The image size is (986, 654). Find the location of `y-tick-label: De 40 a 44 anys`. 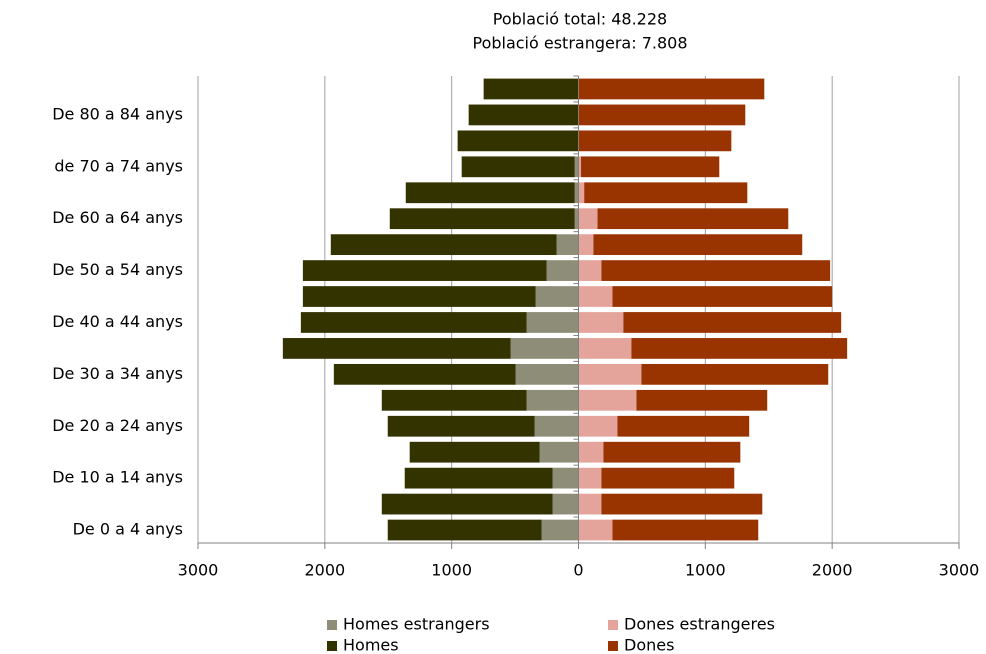

y-tick-label: De 40 a 44 anys is located at coordinates (117, 321).